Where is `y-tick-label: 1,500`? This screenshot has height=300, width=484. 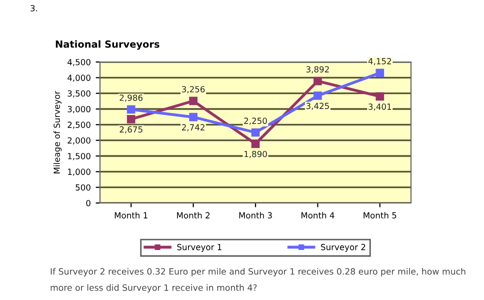
y-tick-label: 1,500 is located at coordinates (79, 156).